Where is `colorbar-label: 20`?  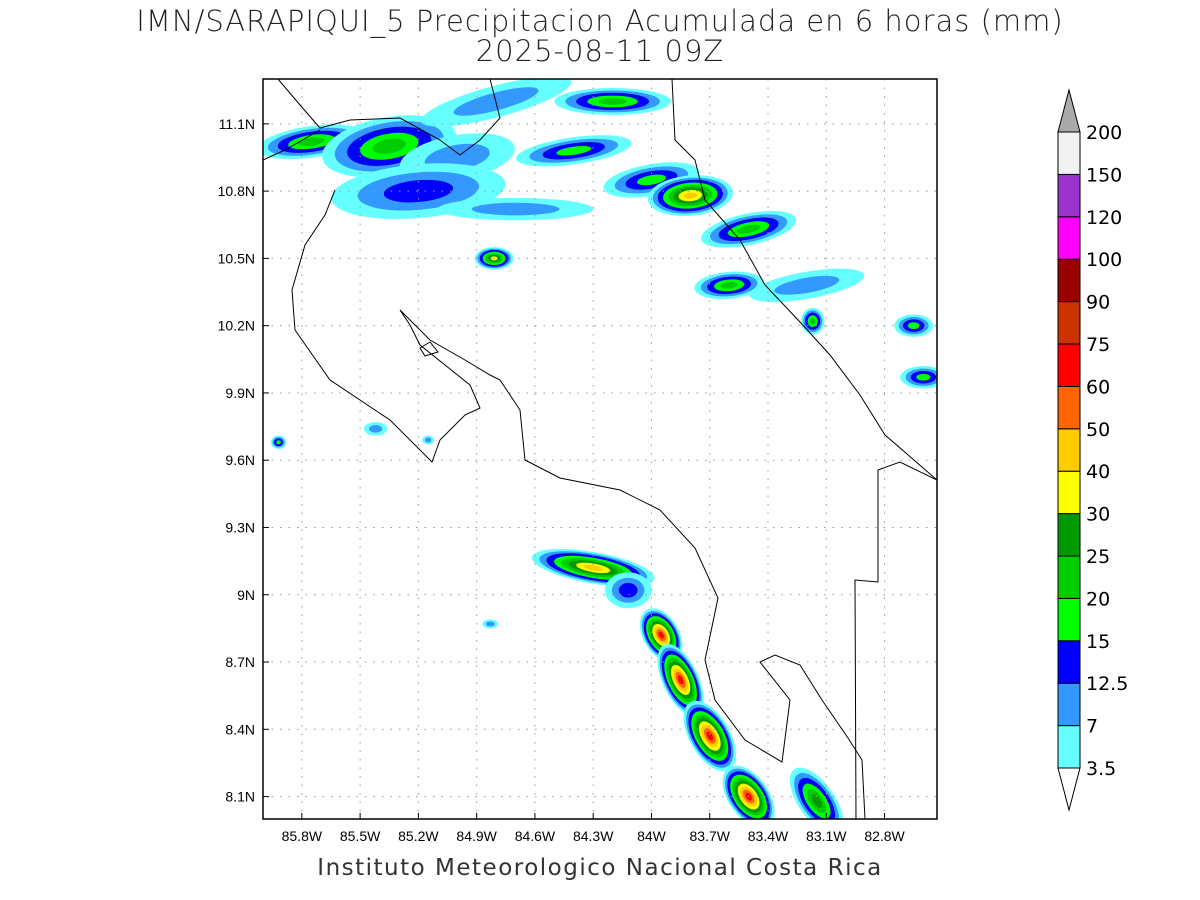 colorbar-label: 20 is located at coordinates (1098, 599).